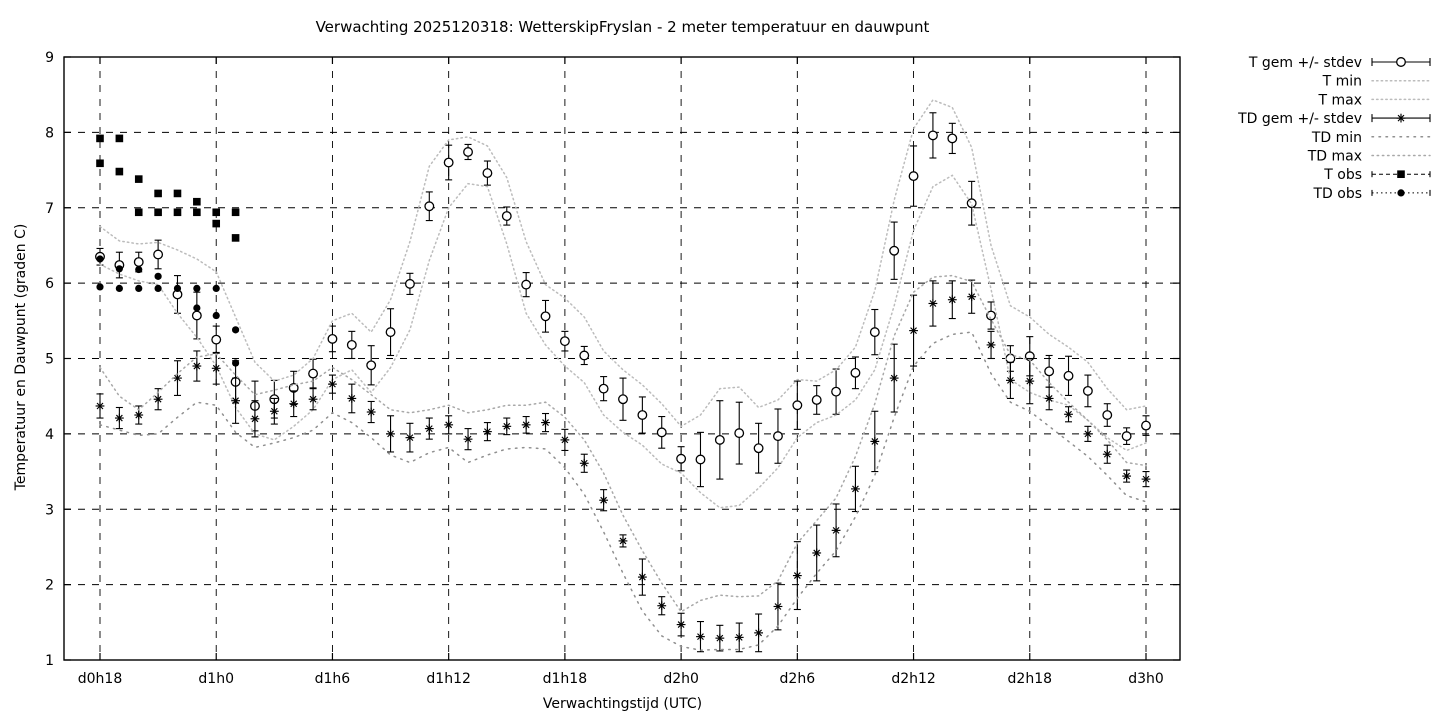 The image size is (1440, 720). What do you see at coordinates (333, 679) in the screenshot?
I see `x-tick-label: d1h6` at bounding box center [333, 679].